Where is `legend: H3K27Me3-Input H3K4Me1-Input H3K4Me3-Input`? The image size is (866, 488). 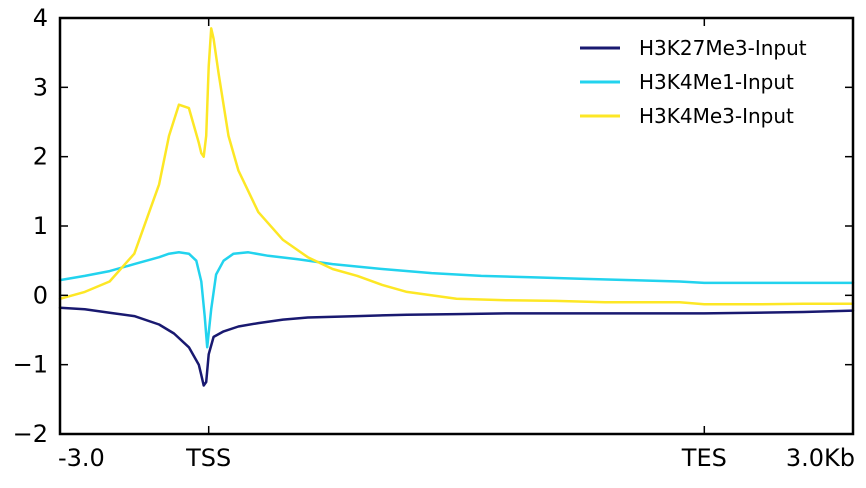 legend: H3K27Me3-Input H3K4Me1-Input H3K4Me3-Input is located at coordinates (693, 82).